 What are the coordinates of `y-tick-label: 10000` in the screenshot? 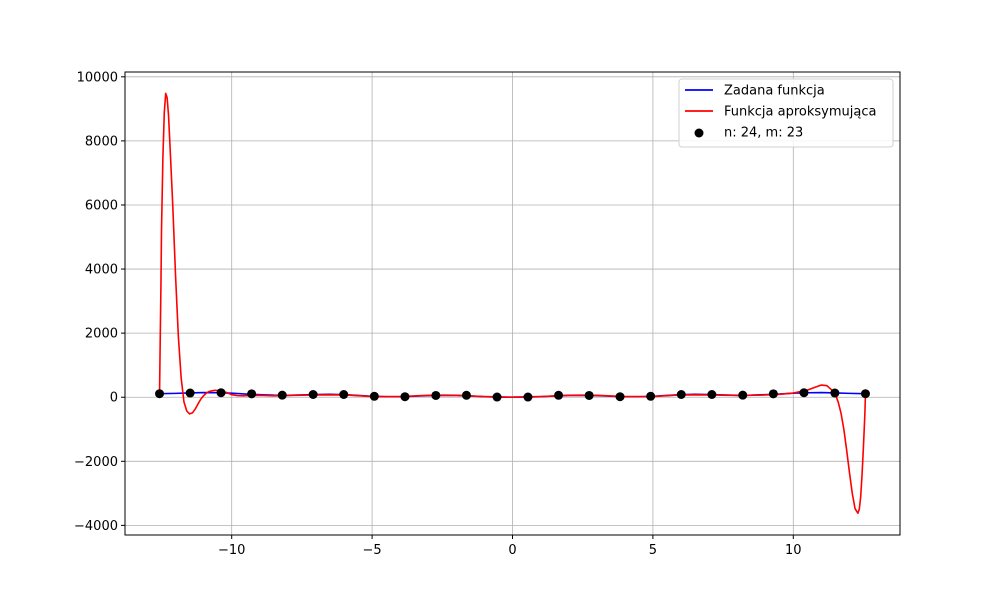 It's located at (97, 77).